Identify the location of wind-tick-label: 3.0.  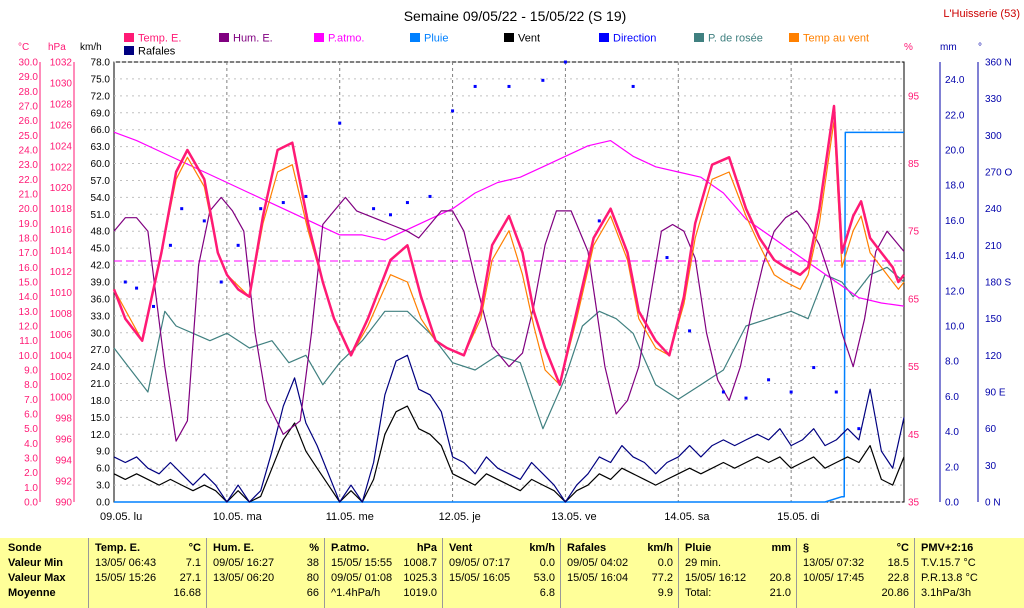
(103, 486).